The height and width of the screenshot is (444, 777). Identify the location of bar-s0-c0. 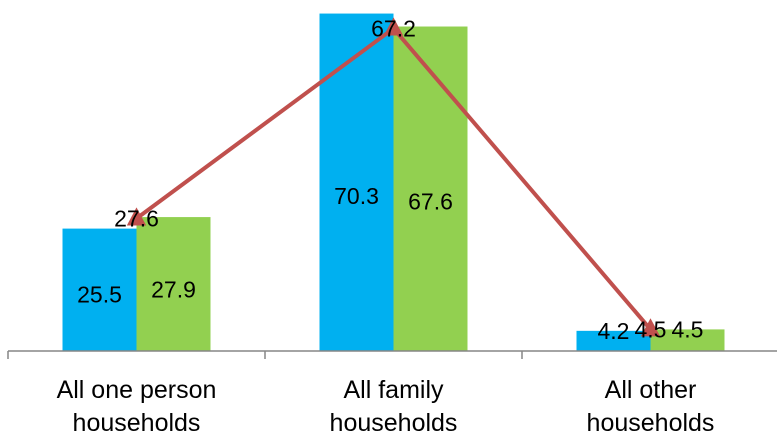
(99, 289).